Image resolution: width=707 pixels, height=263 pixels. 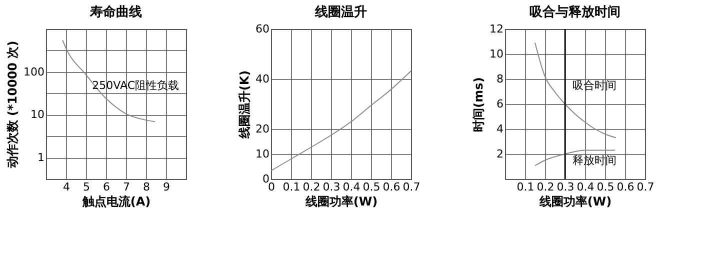 What do you see at coordinates (500, 129) in the screenshot?
I see `y-tick-label: 4` at bounding box center [500, 129].